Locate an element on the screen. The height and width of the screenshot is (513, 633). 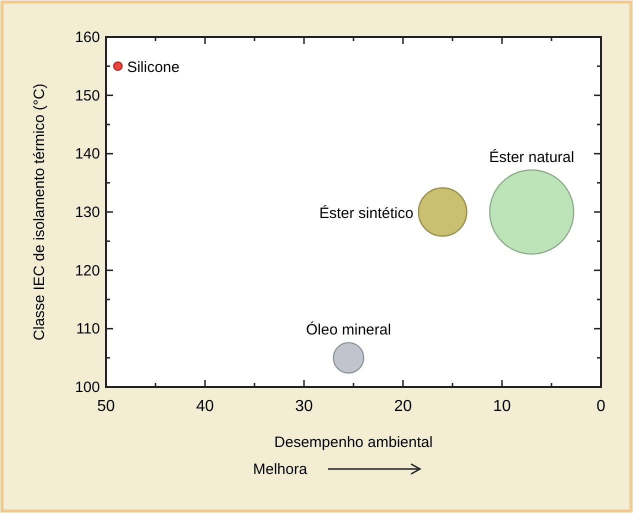
series-label: Silicone is located at coordinates (153, 67).